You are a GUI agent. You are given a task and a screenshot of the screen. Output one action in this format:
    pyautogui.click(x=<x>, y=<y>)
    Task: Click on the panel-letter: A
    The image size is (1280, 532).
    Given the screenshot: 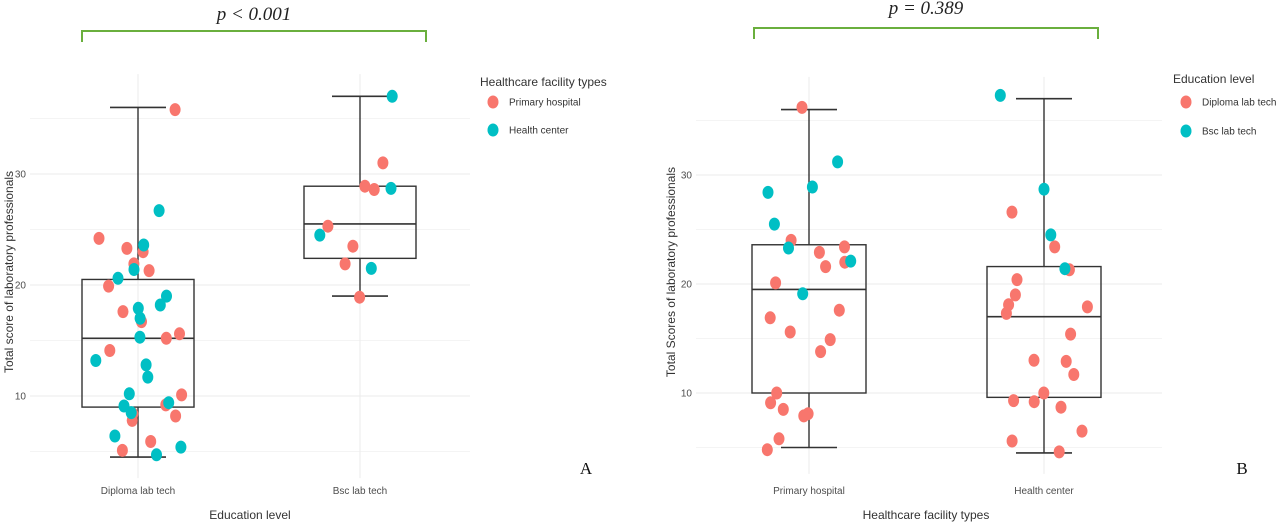 What is the action you would take?
    pyautogui.click(x=586, y=468)
    